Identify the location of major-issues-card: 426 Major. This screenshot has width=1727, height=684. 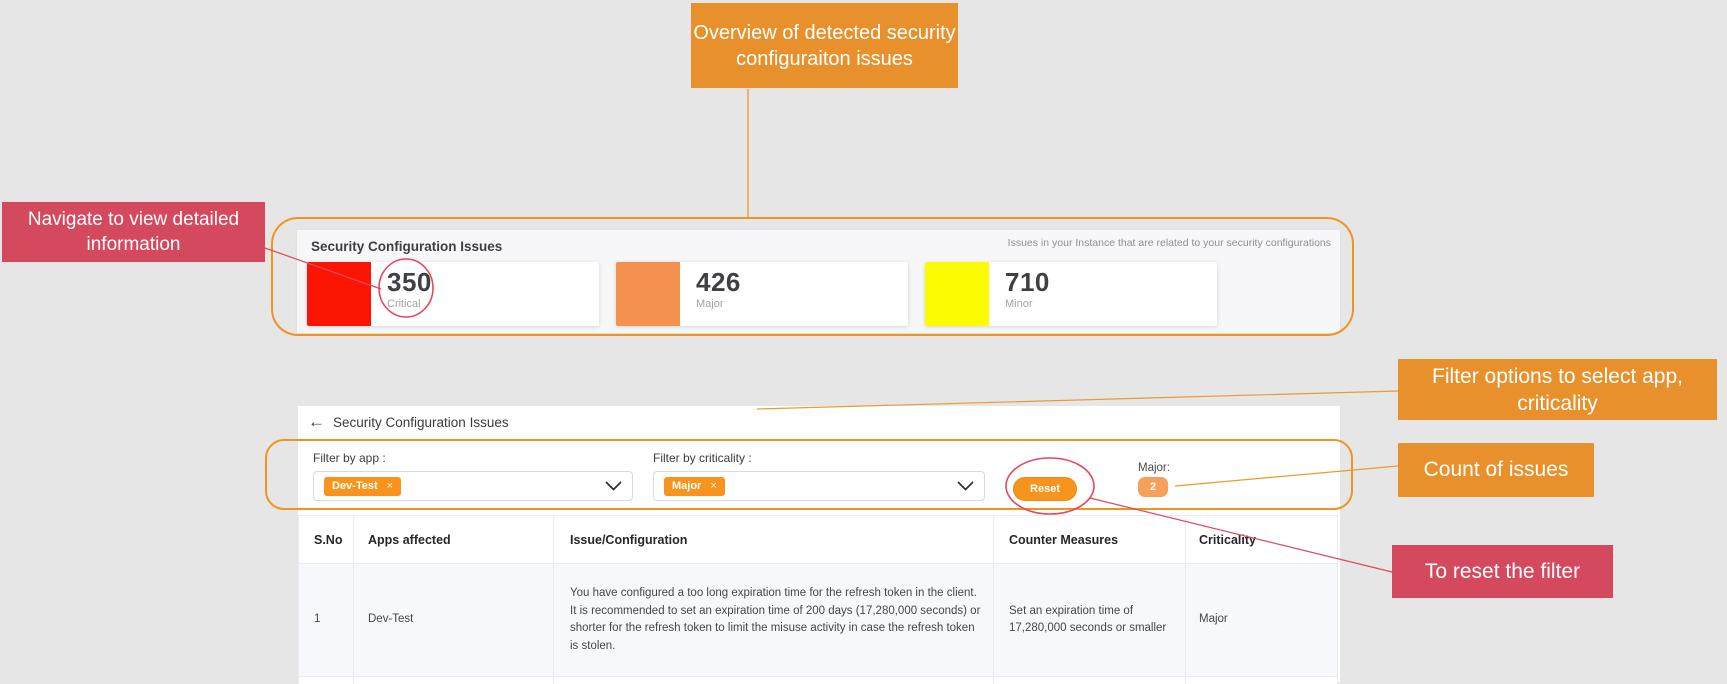
(762, 294).